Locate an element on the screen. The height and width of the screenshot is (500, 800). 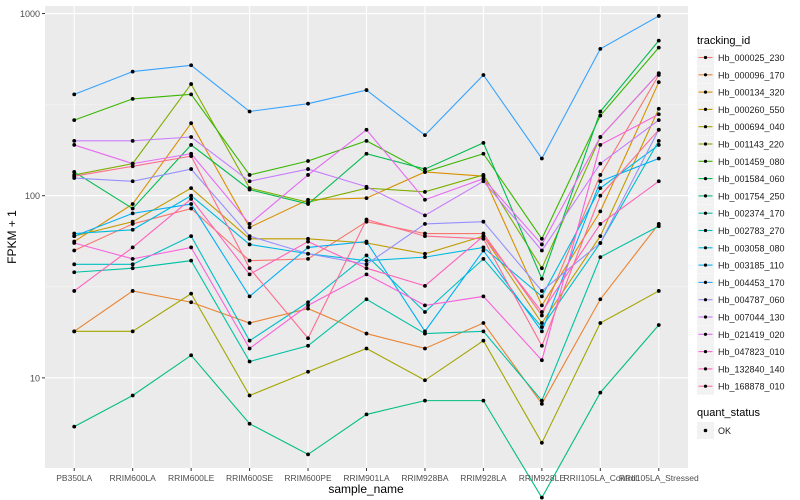
y-tick-label: 10 is located at coordinates (35, 378).